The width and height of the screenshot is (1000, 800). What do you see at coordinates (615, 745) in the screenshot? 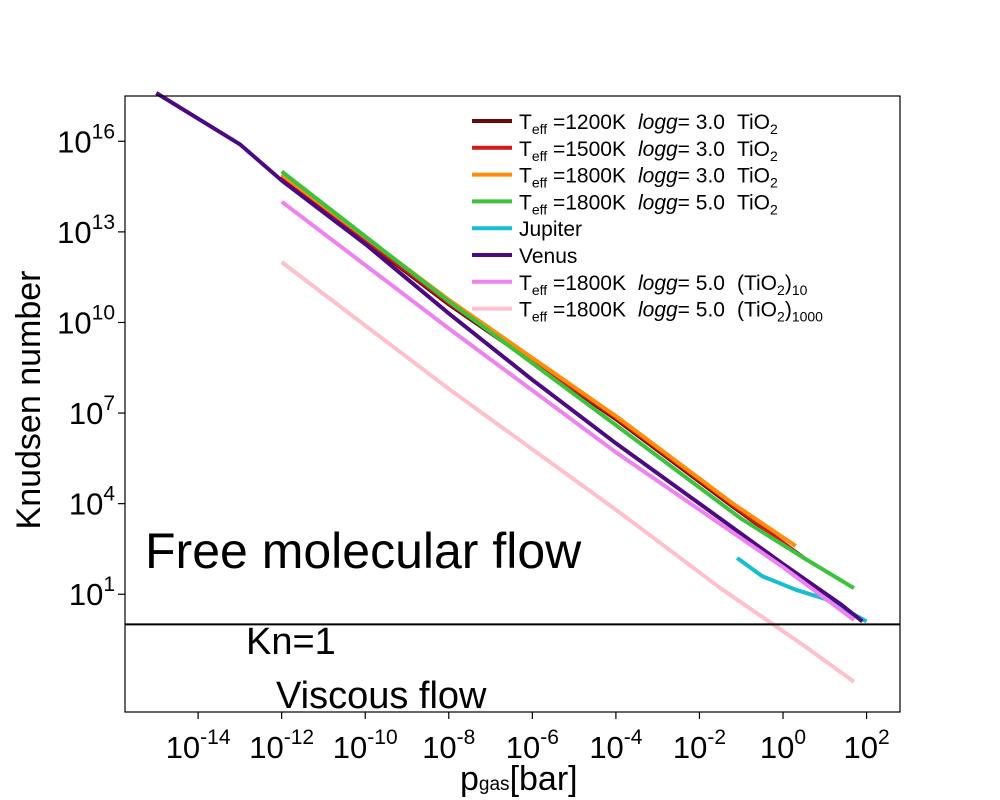
I see `x-tick-label: 10⁻⁴` at bounding box center [615, 745].